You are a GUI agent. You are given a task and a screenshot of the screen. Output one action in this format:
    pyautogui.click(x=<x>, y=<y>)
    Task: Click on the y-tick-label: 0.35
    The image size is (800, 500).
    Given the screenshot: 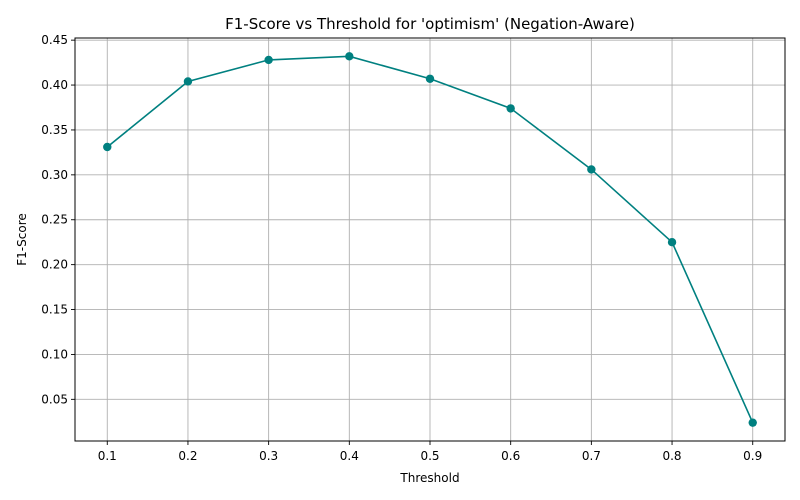 What is the action you would take?
    pyautogui.click(x=54, y=130)
    